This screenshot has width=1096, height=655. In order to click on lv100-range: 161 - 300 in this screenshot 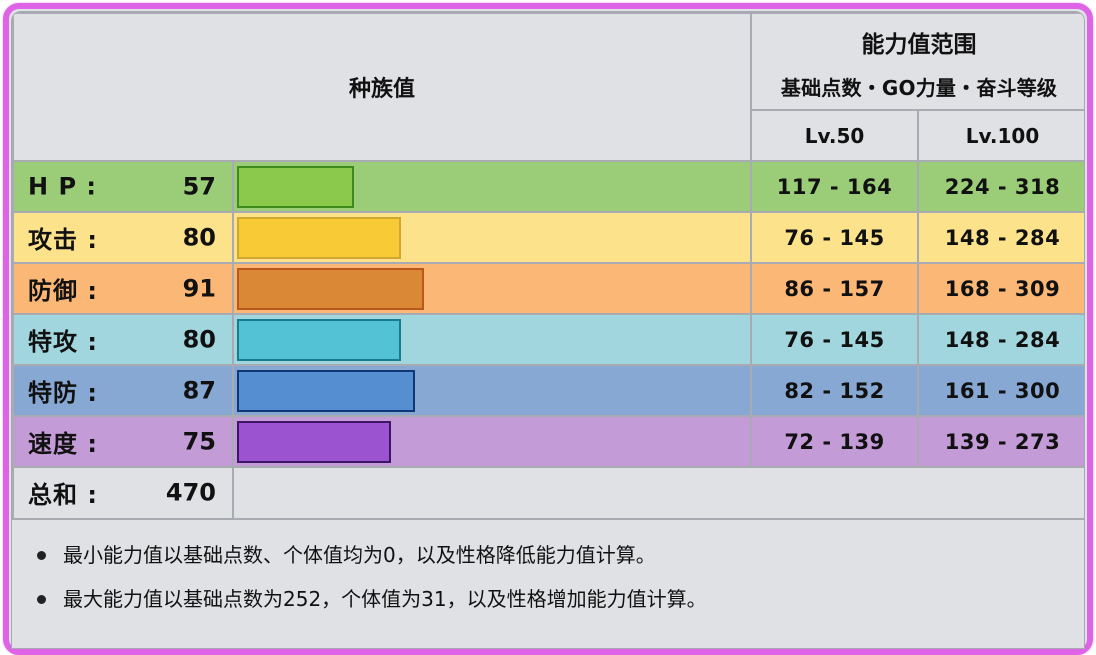, I will do `click(1000, 390)`.